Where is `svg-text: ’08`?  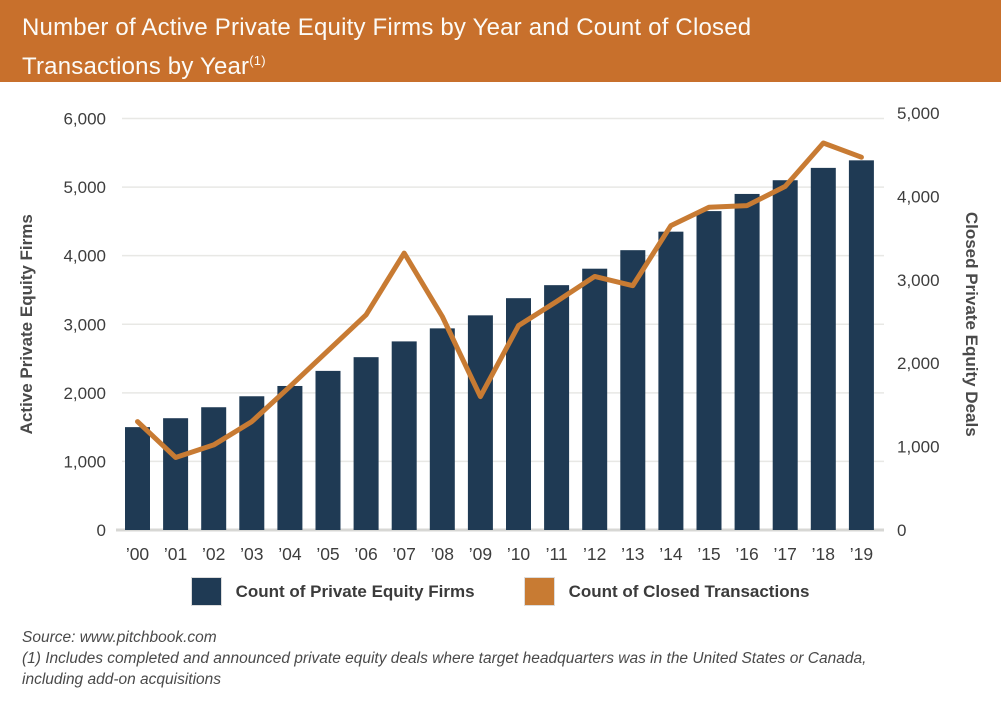 svg-text: ’08 is located at coordinates (442, 554).